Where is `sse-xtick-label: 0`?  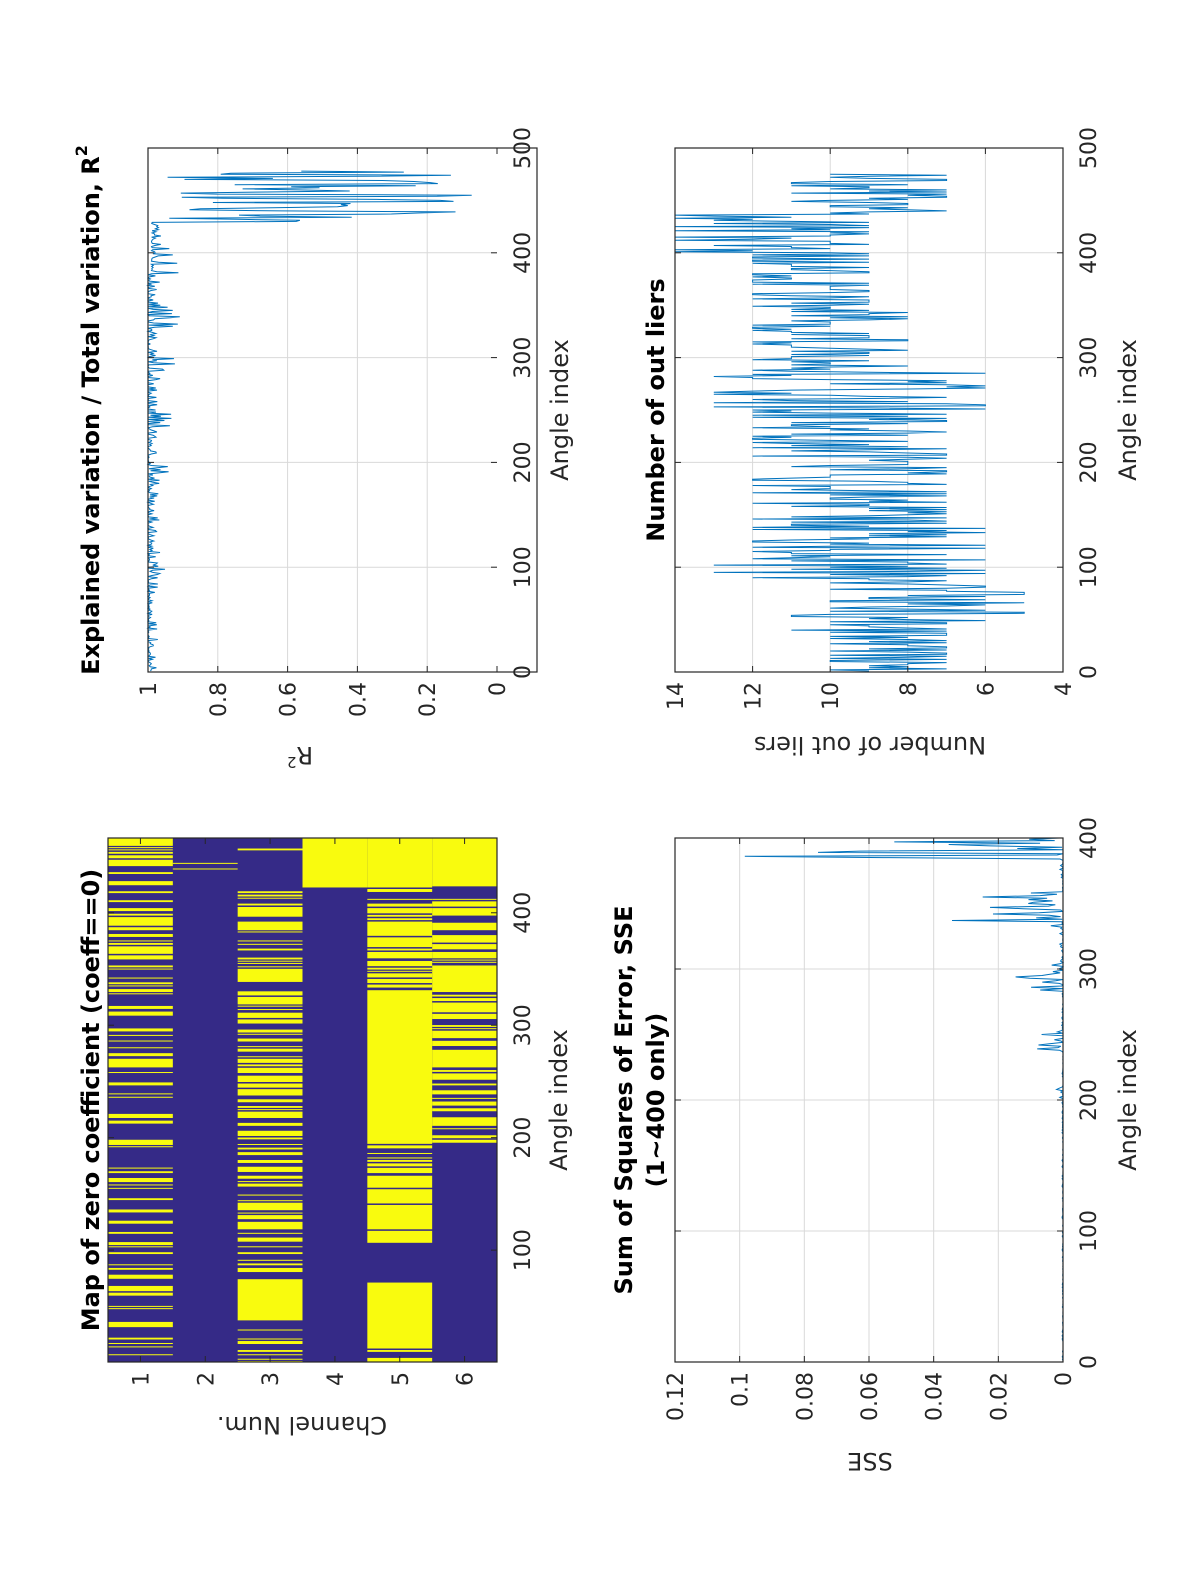
sse-xtick-label: 0 is located at coordinates (1089, 1362).